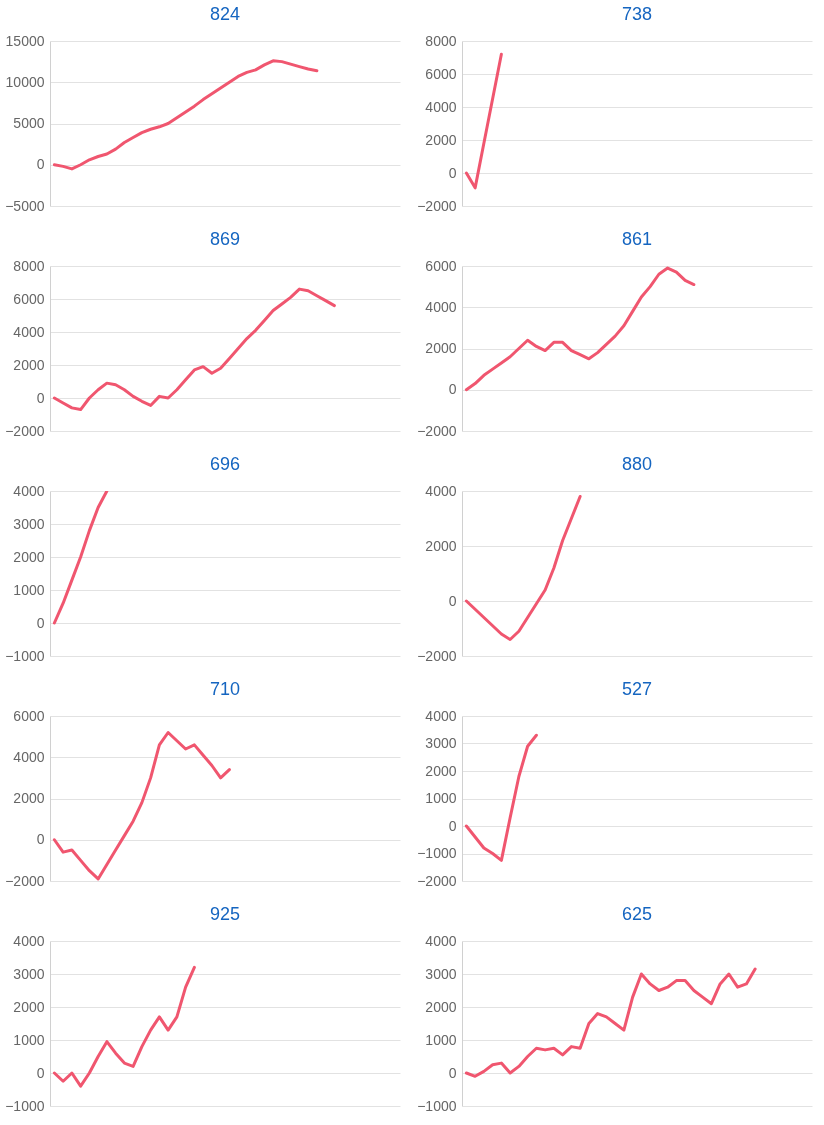 This screenshot has width=824, height=1125. Describe the element at coordinates (225, 239) in the screenshot. I see `chart-title: 869` at that location.